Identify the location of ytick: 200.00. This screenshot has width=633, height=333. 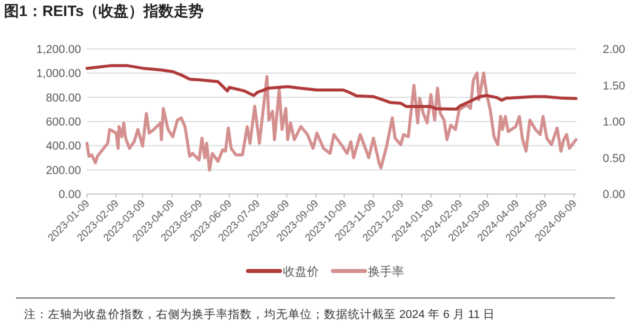
(63, 170).